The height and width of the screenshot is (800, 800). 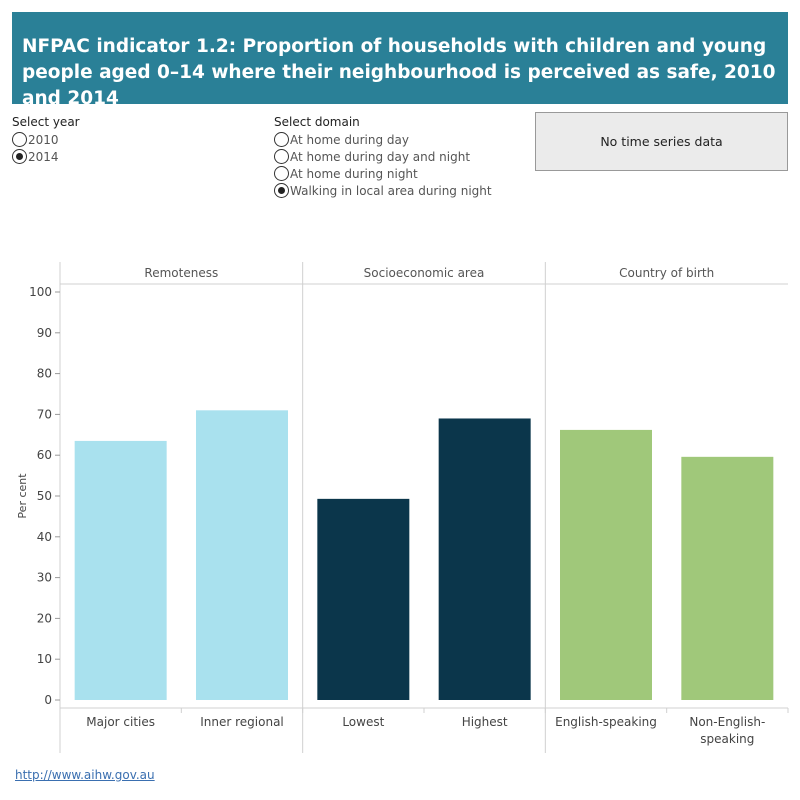 I want to click on domain-option-label: At home during night, so click(x=354, y=173).